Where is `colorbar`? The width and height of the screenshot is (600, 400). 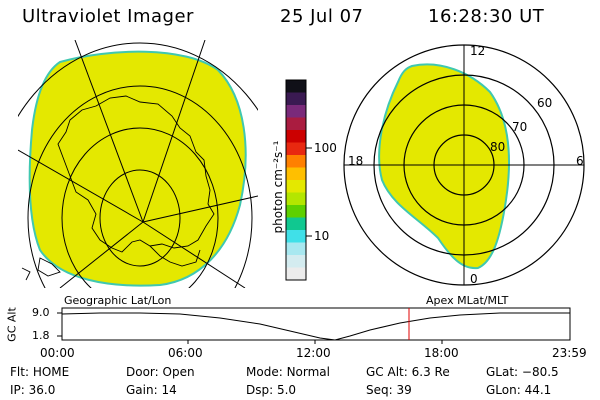 colorbar is located at coordinates (296, 180).